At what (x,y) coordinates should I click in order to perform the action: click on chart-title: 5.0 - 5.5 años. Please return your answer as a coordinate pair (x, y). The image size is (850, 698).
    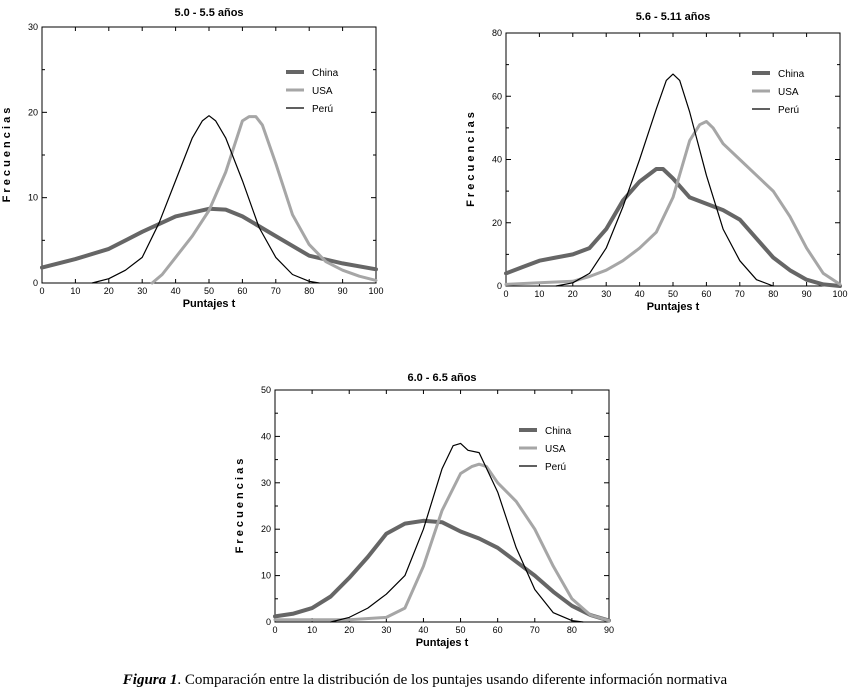
    Looking at the image, I should click on (208, 13).